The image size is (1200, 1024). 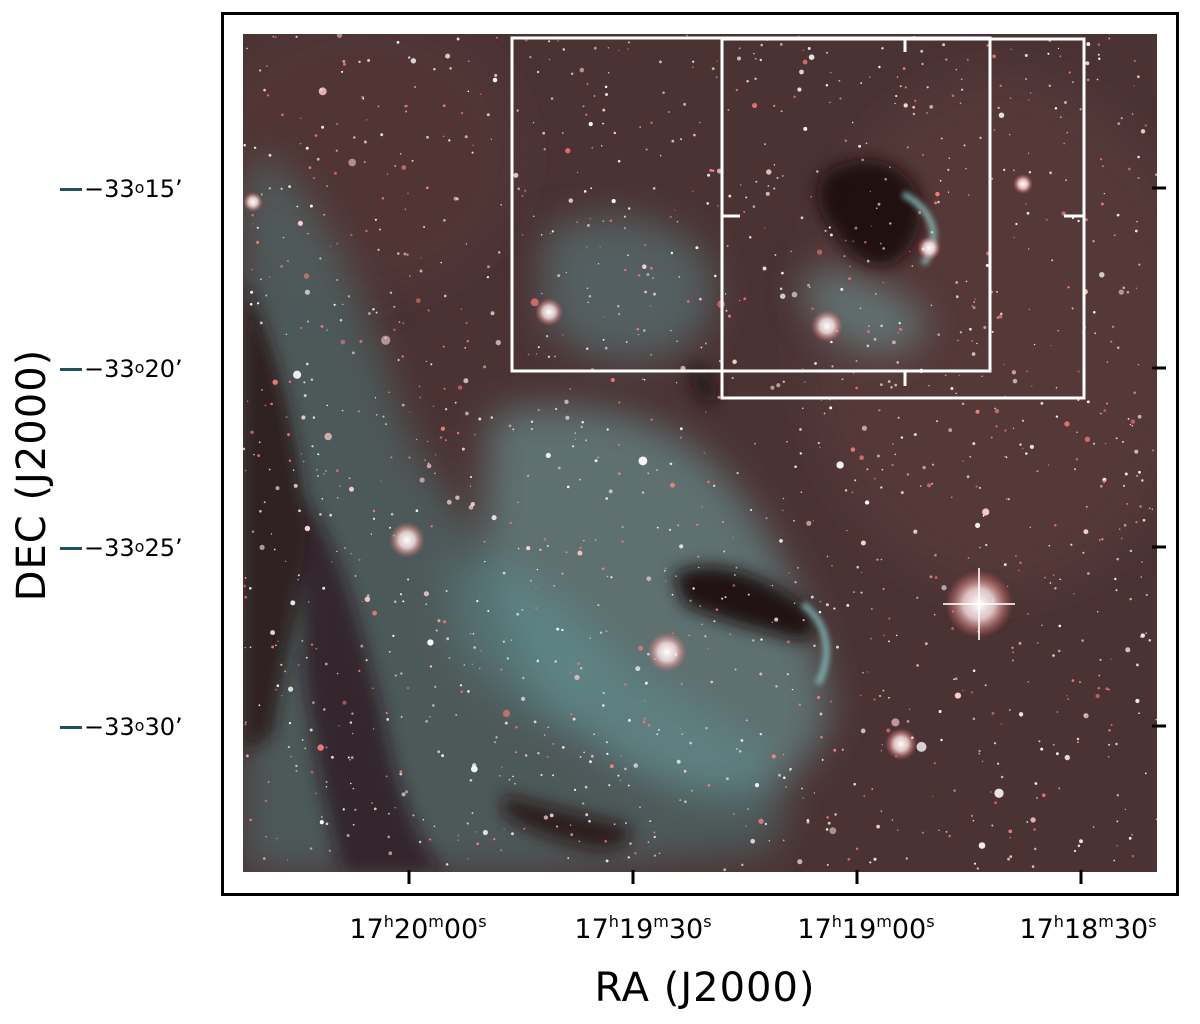 What do you see at coordinates (71, 548) in the screenshot?
I see `tick-dash` at bounding box center [71, 548].